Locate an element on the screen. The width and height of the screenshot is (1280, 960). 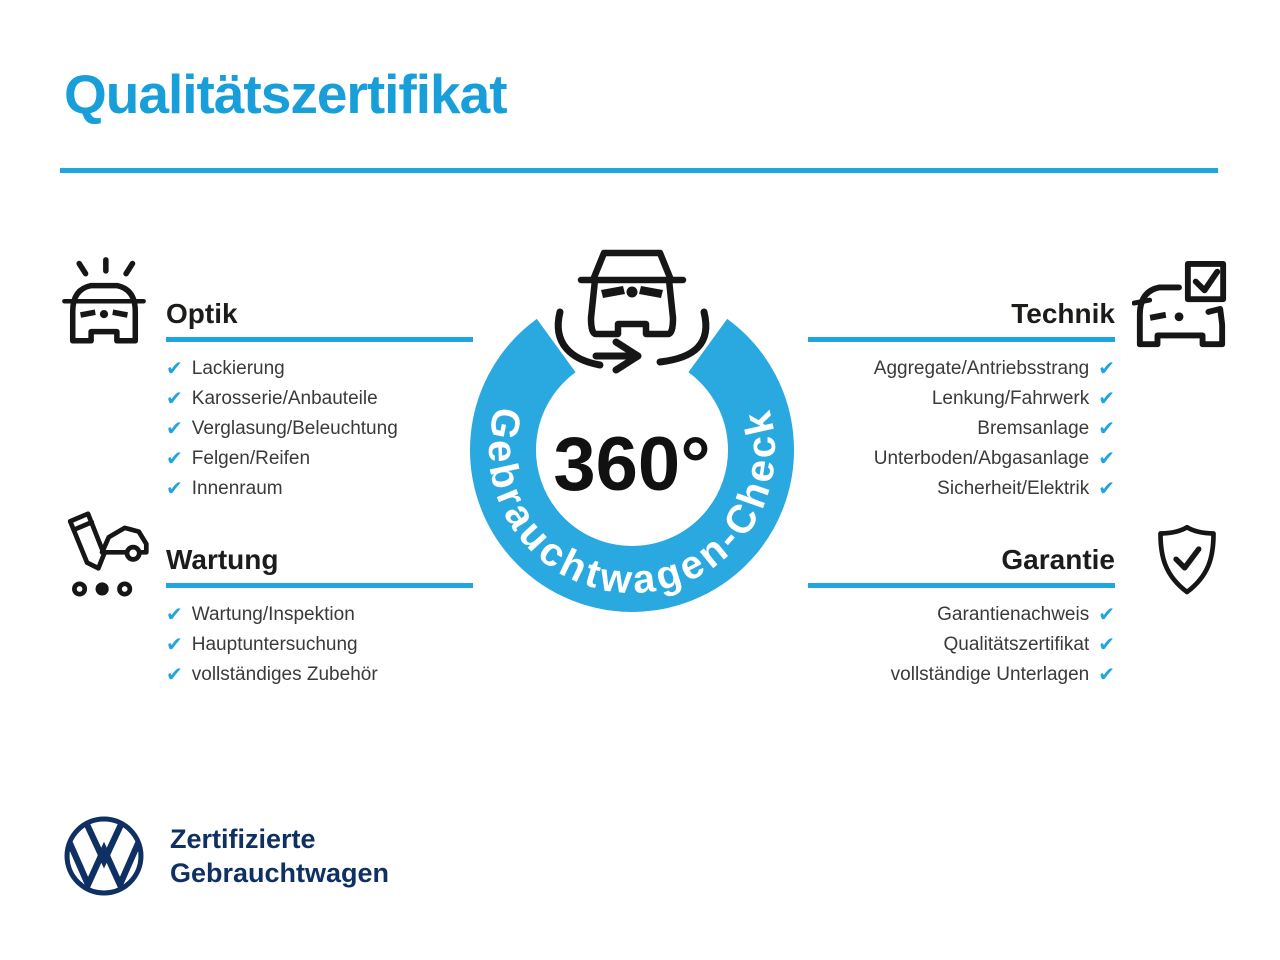
checklist-item-label: Lackierung is located at coordinates (238, 368).